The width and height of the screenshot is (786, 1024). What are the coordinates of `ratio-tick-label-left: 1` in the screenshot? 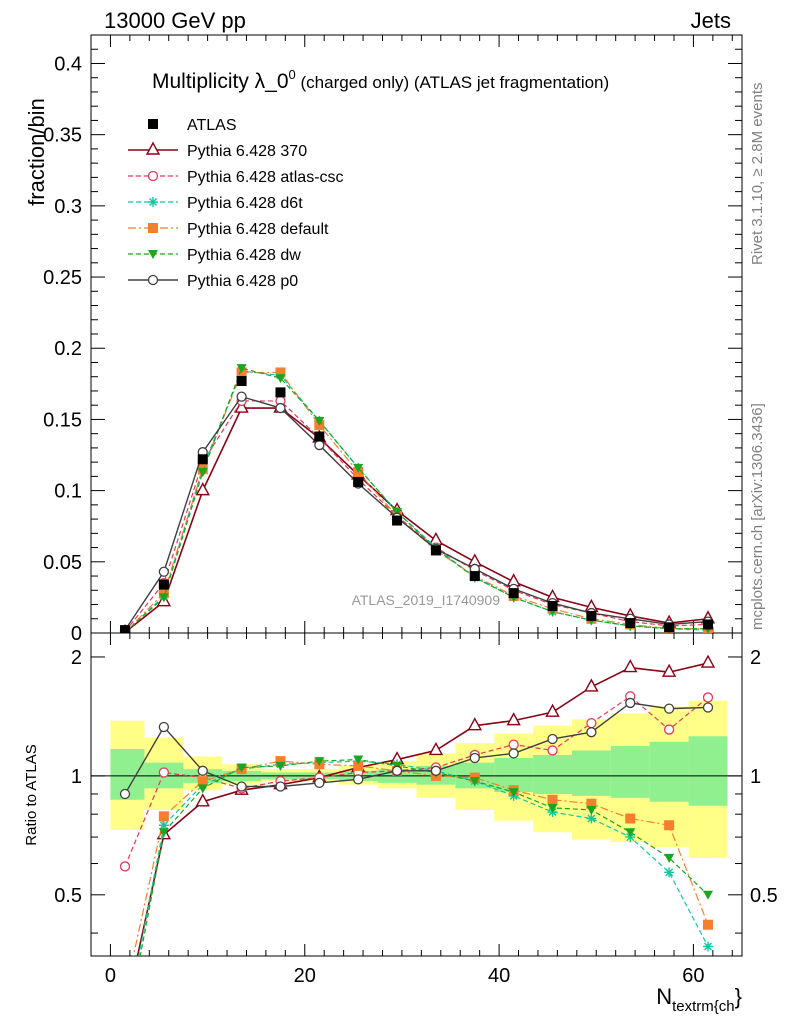 It's located at (76, 777).